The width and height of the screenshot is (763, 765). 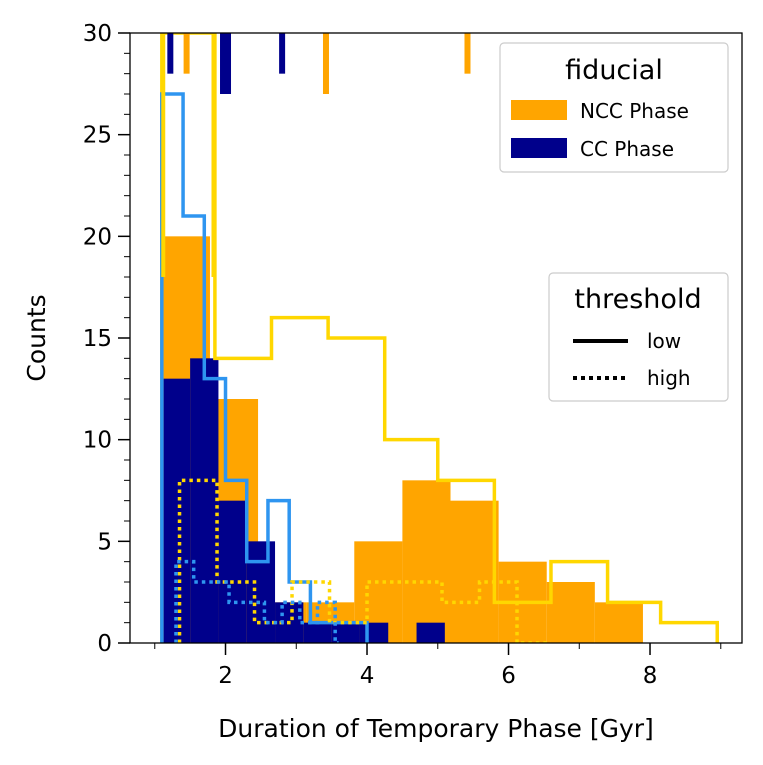 I want to click on legend-fiducial-title: fiducial, so click(x=614, y=70).